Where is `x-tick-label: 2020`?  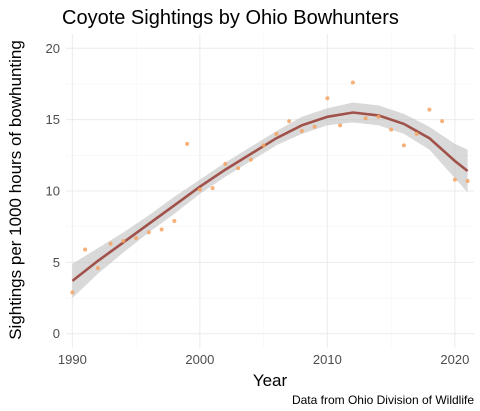
x-tick-label: 2020 is located at coordinates (454, 359).